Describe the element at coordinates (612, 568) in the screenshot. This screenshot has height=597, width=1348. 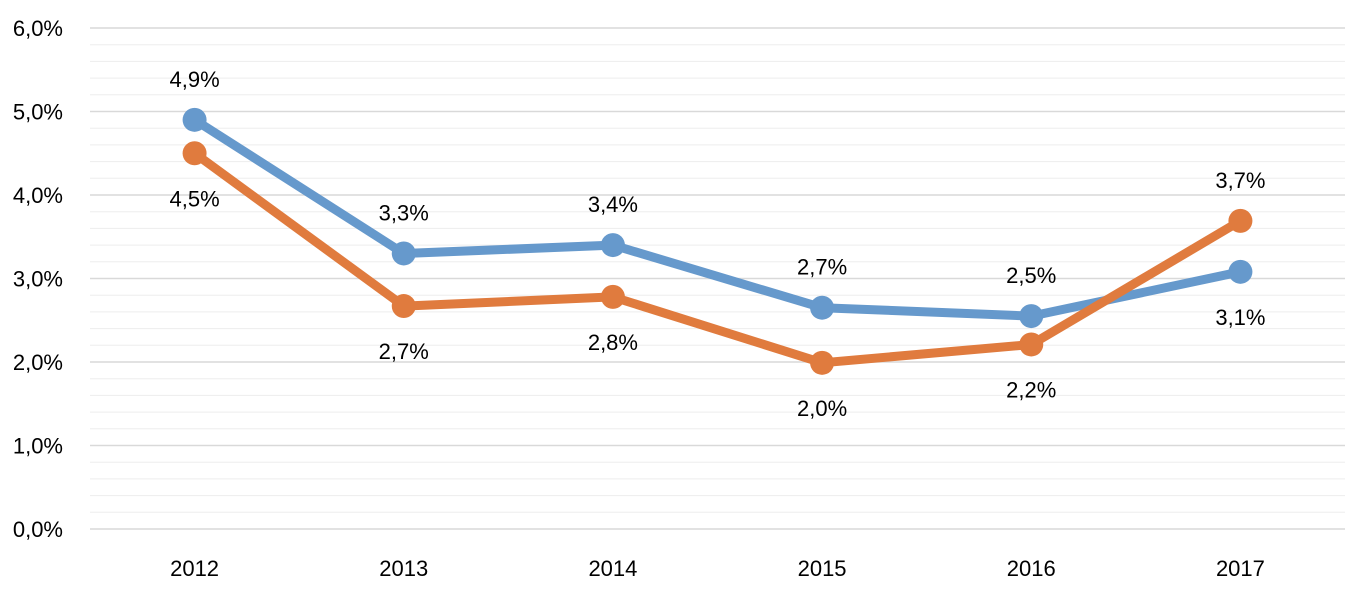
I see `x-tick-label: 2014` at that location.